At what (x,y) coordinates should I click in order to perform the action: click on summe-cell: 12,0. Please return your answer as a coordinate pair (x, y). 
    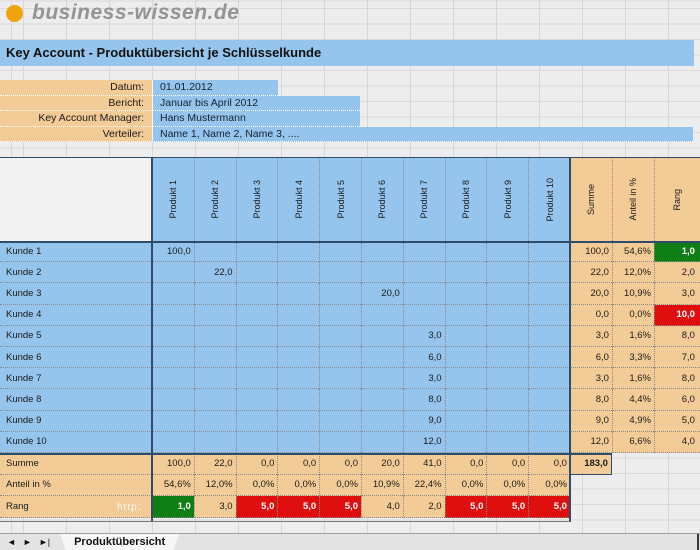
    Looking at the image, I should click on (590, 442).